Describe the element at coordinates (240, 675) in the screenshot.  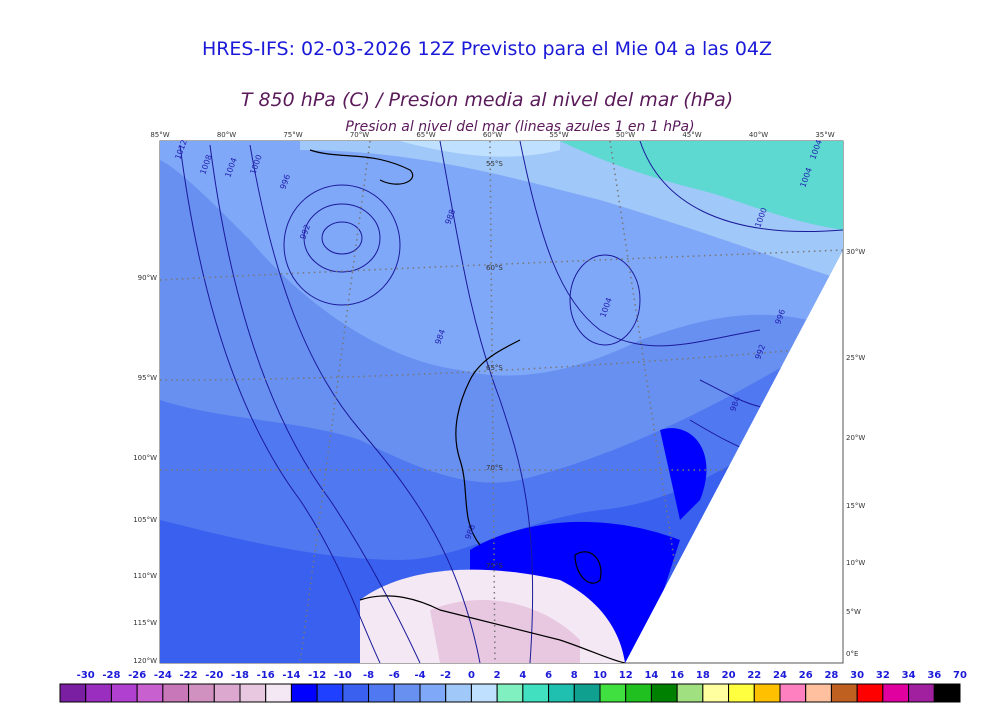
I see `colorbar-label: -18` at that location.